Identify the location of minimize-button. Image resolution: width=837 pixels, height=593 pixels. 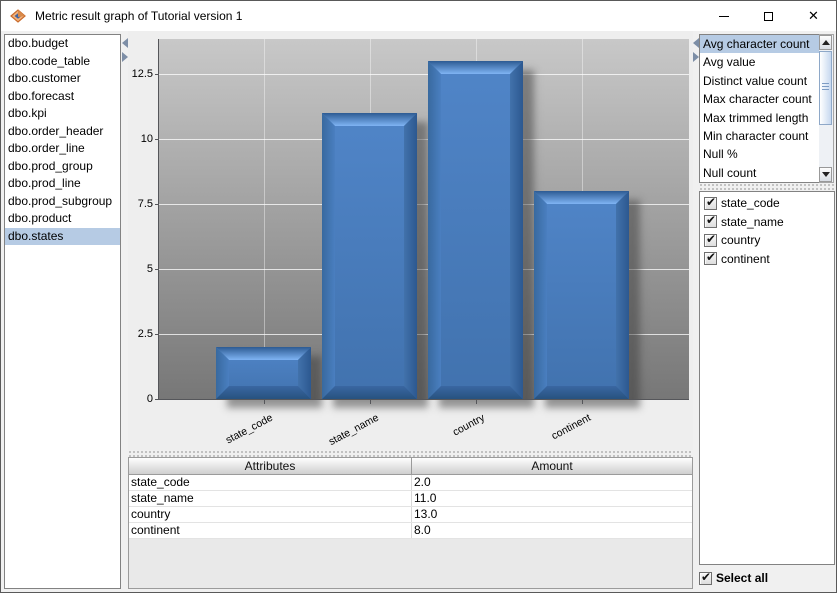
(723, 16).